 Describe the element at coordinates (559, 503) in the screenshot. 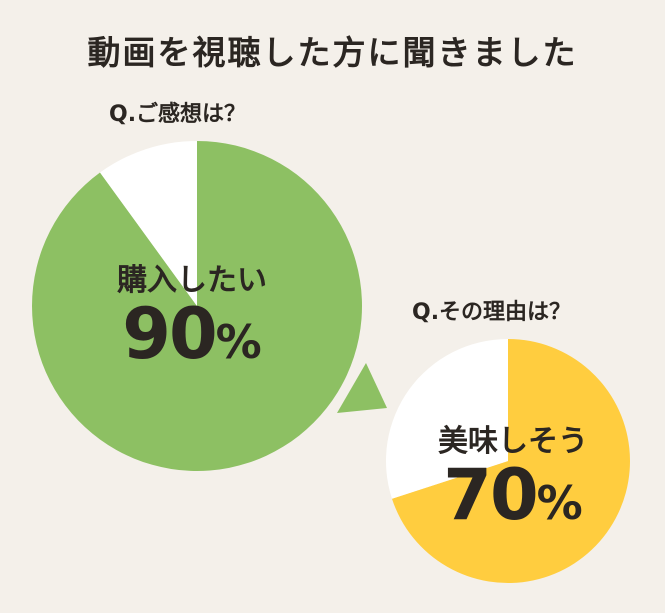

I see `pie-2-unit: %` at that location.